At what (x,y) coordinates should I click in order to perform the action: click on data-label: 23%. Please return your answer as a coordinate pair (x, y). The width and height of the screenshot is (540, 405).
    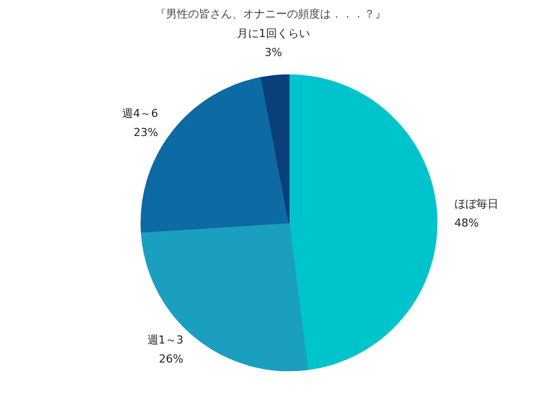
    Looking at the image, I should click on (146, 133).